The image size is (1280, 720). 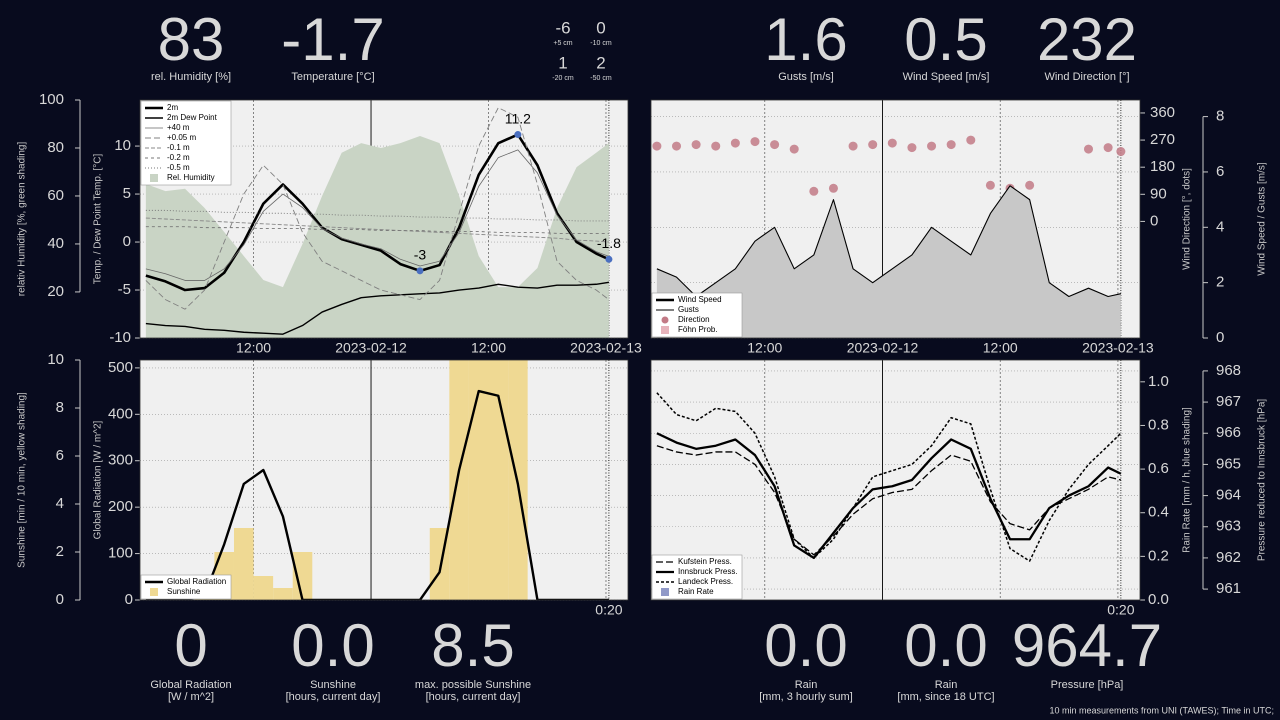 What do you see at coordinates (1228, 495) in the screenshot?
I see `y-tick-label: 964` at bounding box center [1228, 495].